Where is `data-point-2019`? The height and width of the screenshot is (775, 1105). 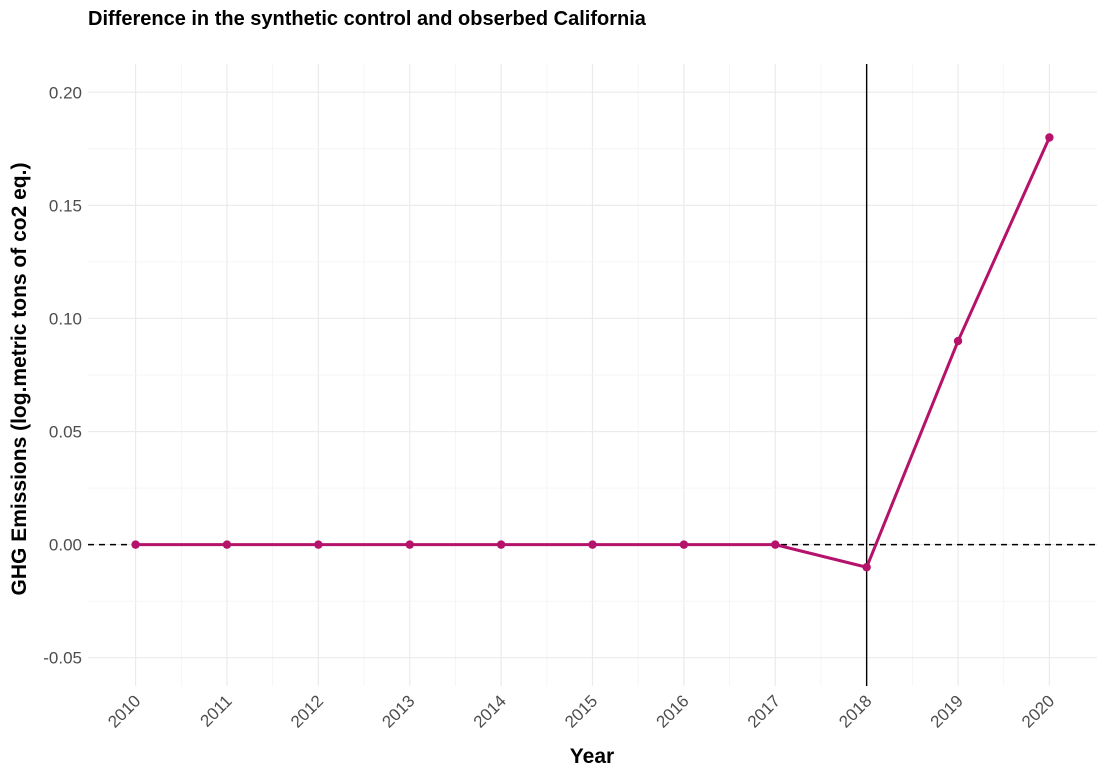
data-point-2019 is located at coordinates (958, 341).